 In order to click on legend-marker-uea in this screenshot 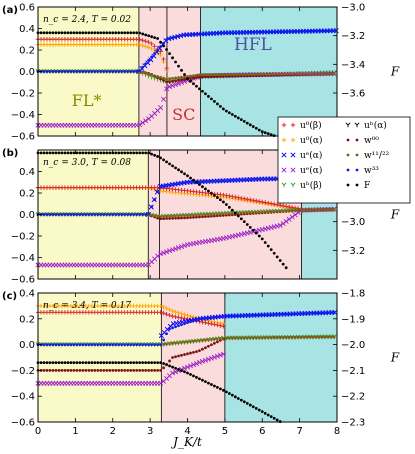, I will do `click(284, 155)`.